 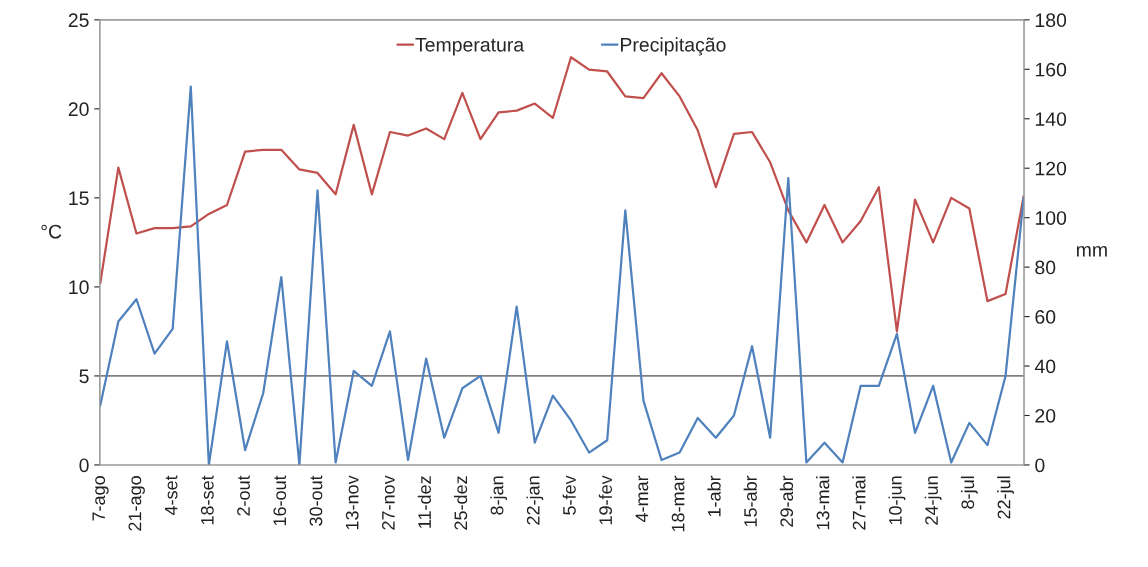 I want to click on x-tick-label: 1-abr, so click(x=714, y=496).